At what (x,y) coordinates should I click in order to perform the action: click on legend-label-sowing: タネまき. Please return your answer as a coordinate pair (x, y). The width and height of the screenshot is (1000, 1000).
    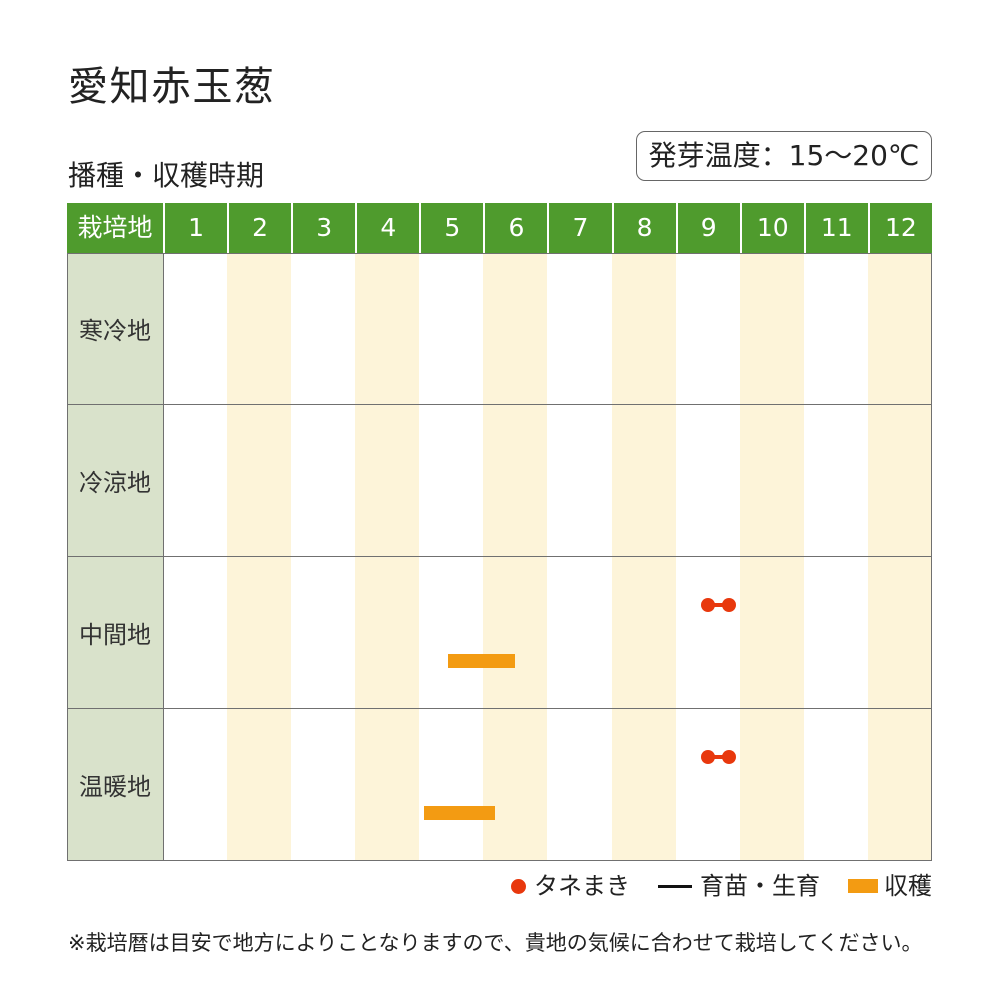
    Looking at the image, I should click on (582, 886).